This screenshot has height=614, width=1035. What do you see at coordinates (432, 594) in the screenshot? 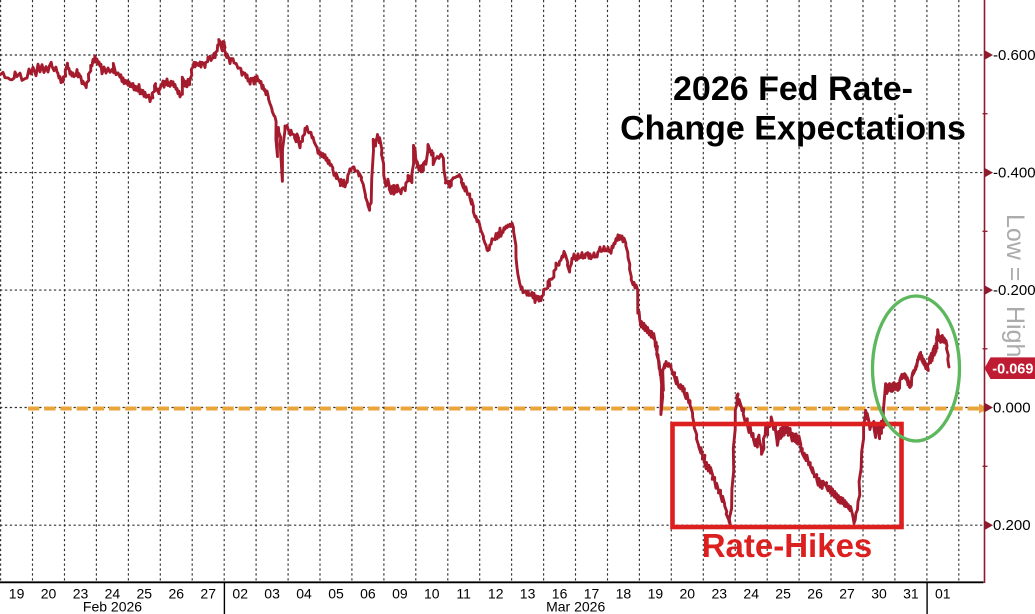
I see `svg-text: 10` at bounding box center [432, 594].